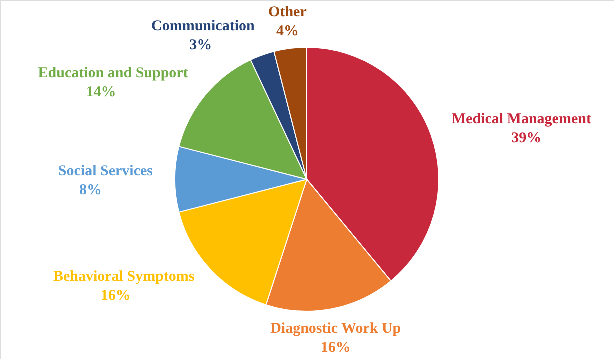 The height and width of the screenshot is (359, 614). Describe the element at coordinates (522, 119) in the screenshot. I see `slice-label: Medical Management` at that location.